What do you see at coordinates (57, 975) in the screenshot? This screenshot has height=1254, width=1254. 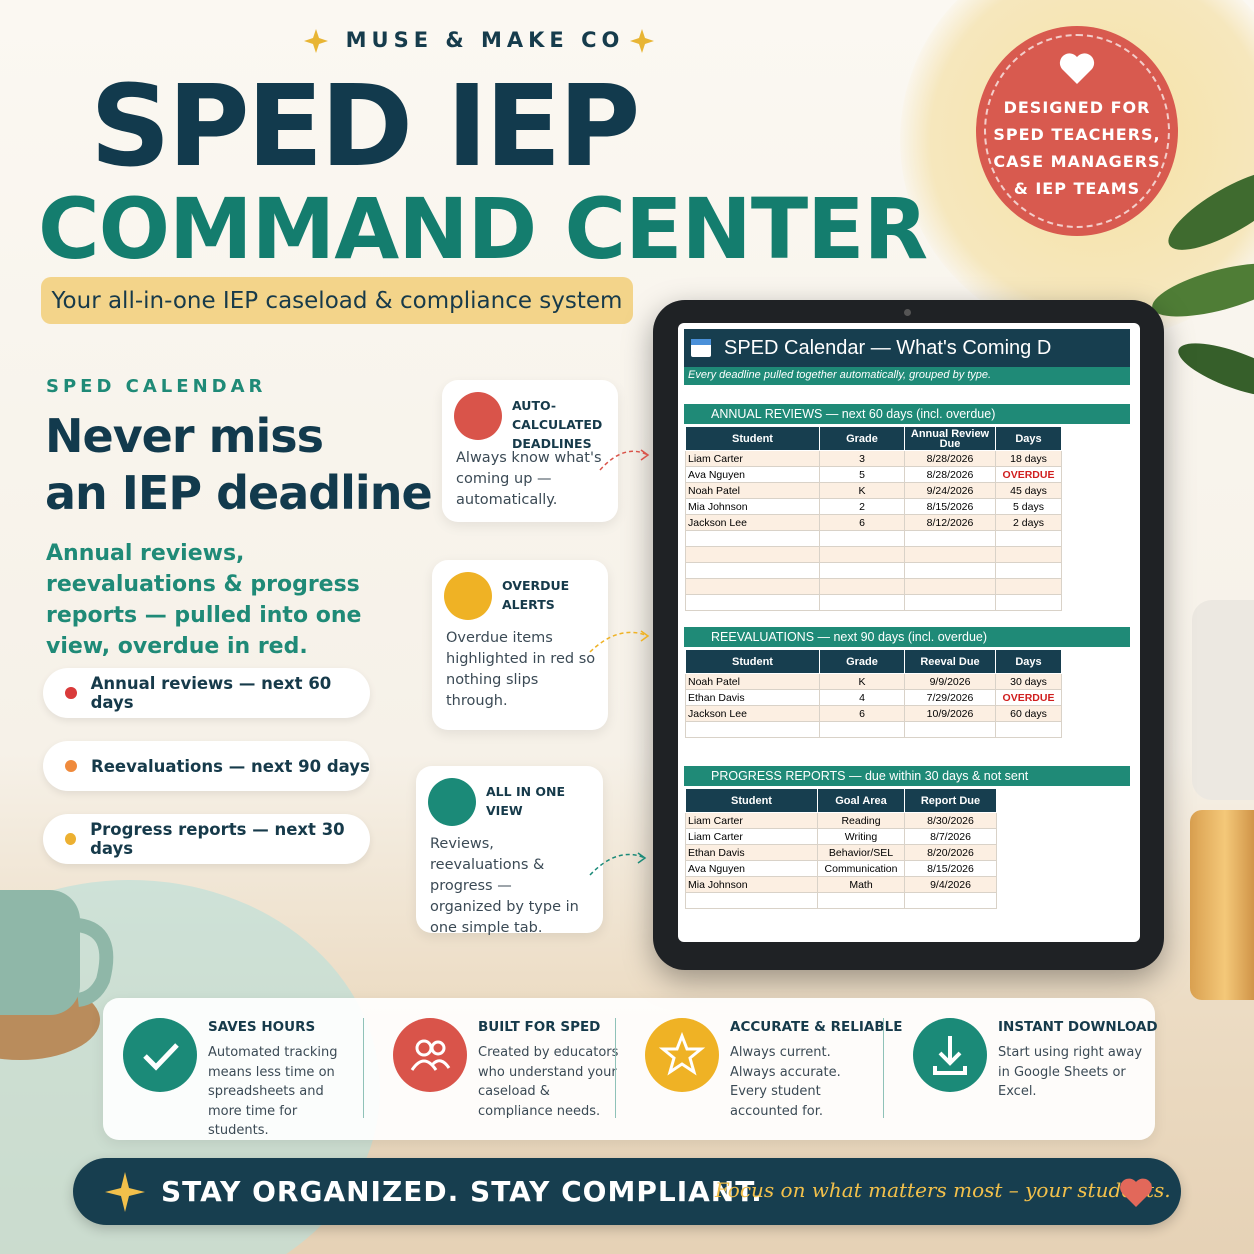 I see `mug` at bounding box center [57, 975].